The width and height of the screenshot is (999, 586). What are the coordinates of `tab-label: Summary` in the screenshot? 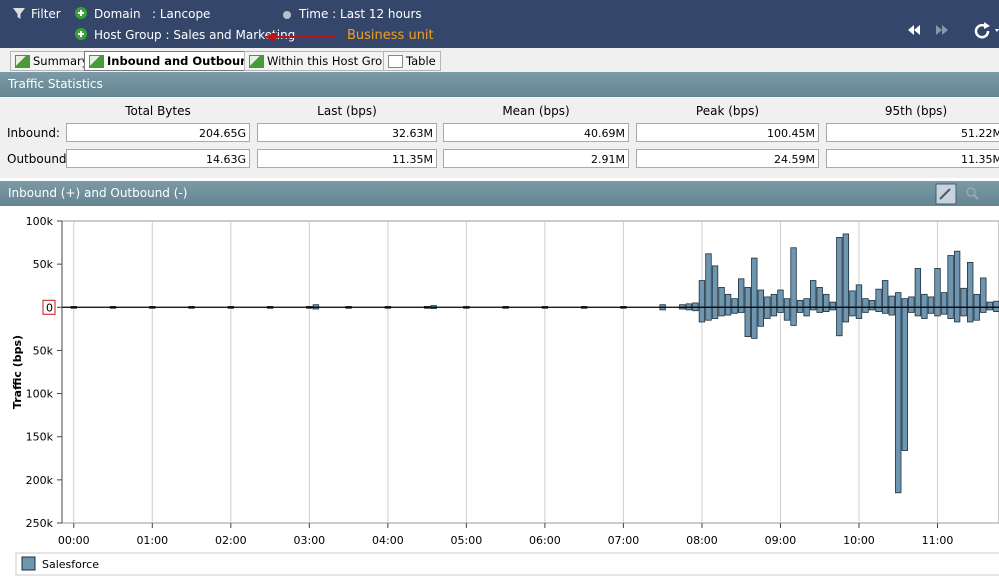 It's located at (61, 61).